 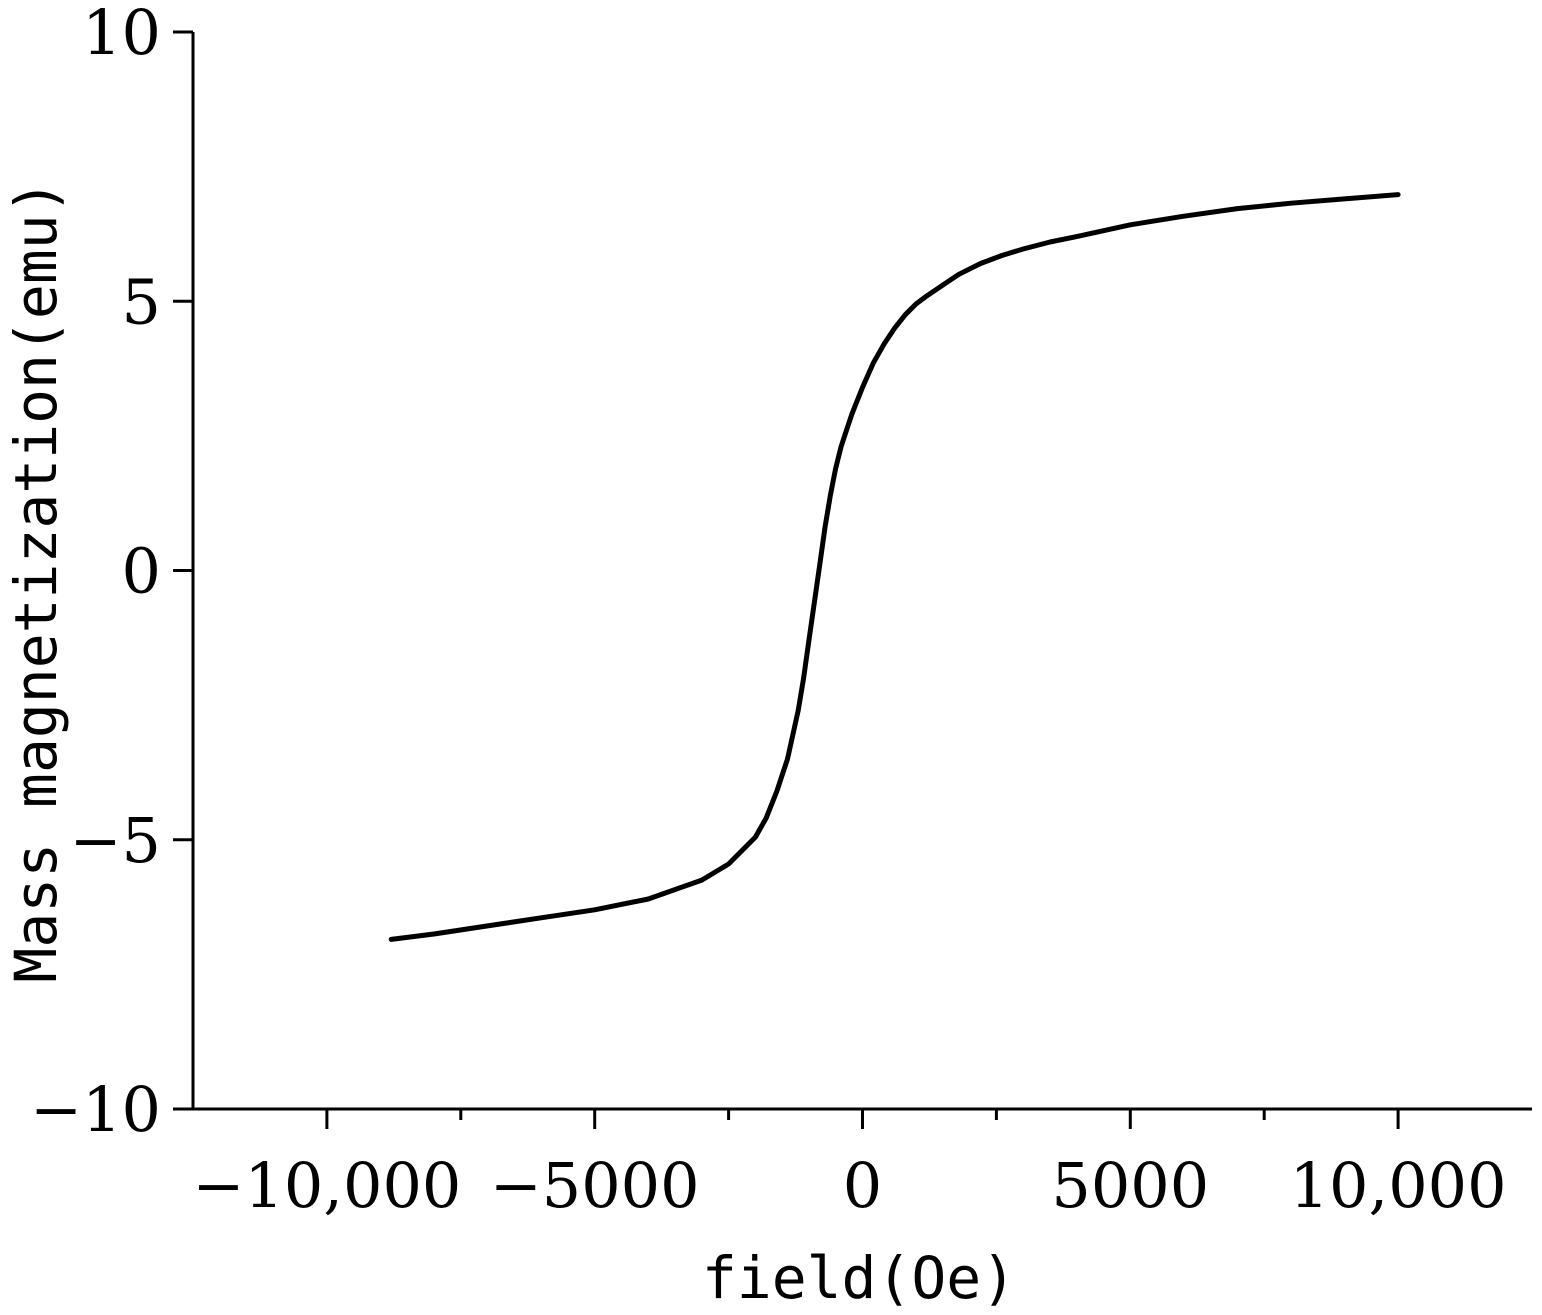 What do you see at coordinates (141, 571) in the screenshot?
I see `y-tick-label: 0` at bounding box center [141, 571].